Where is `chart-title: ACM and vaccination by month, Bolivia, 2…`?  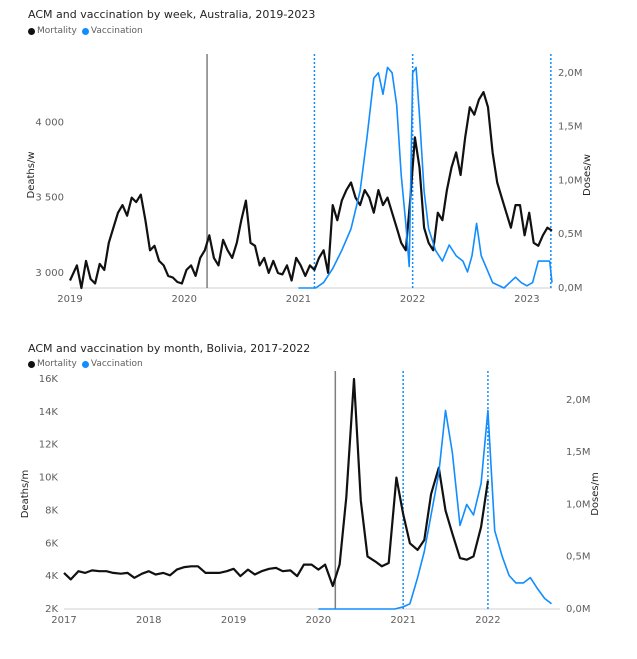 chart-title: ACM and vaccination by month, Bolivia, 2… is located at coordinates (169, 348).